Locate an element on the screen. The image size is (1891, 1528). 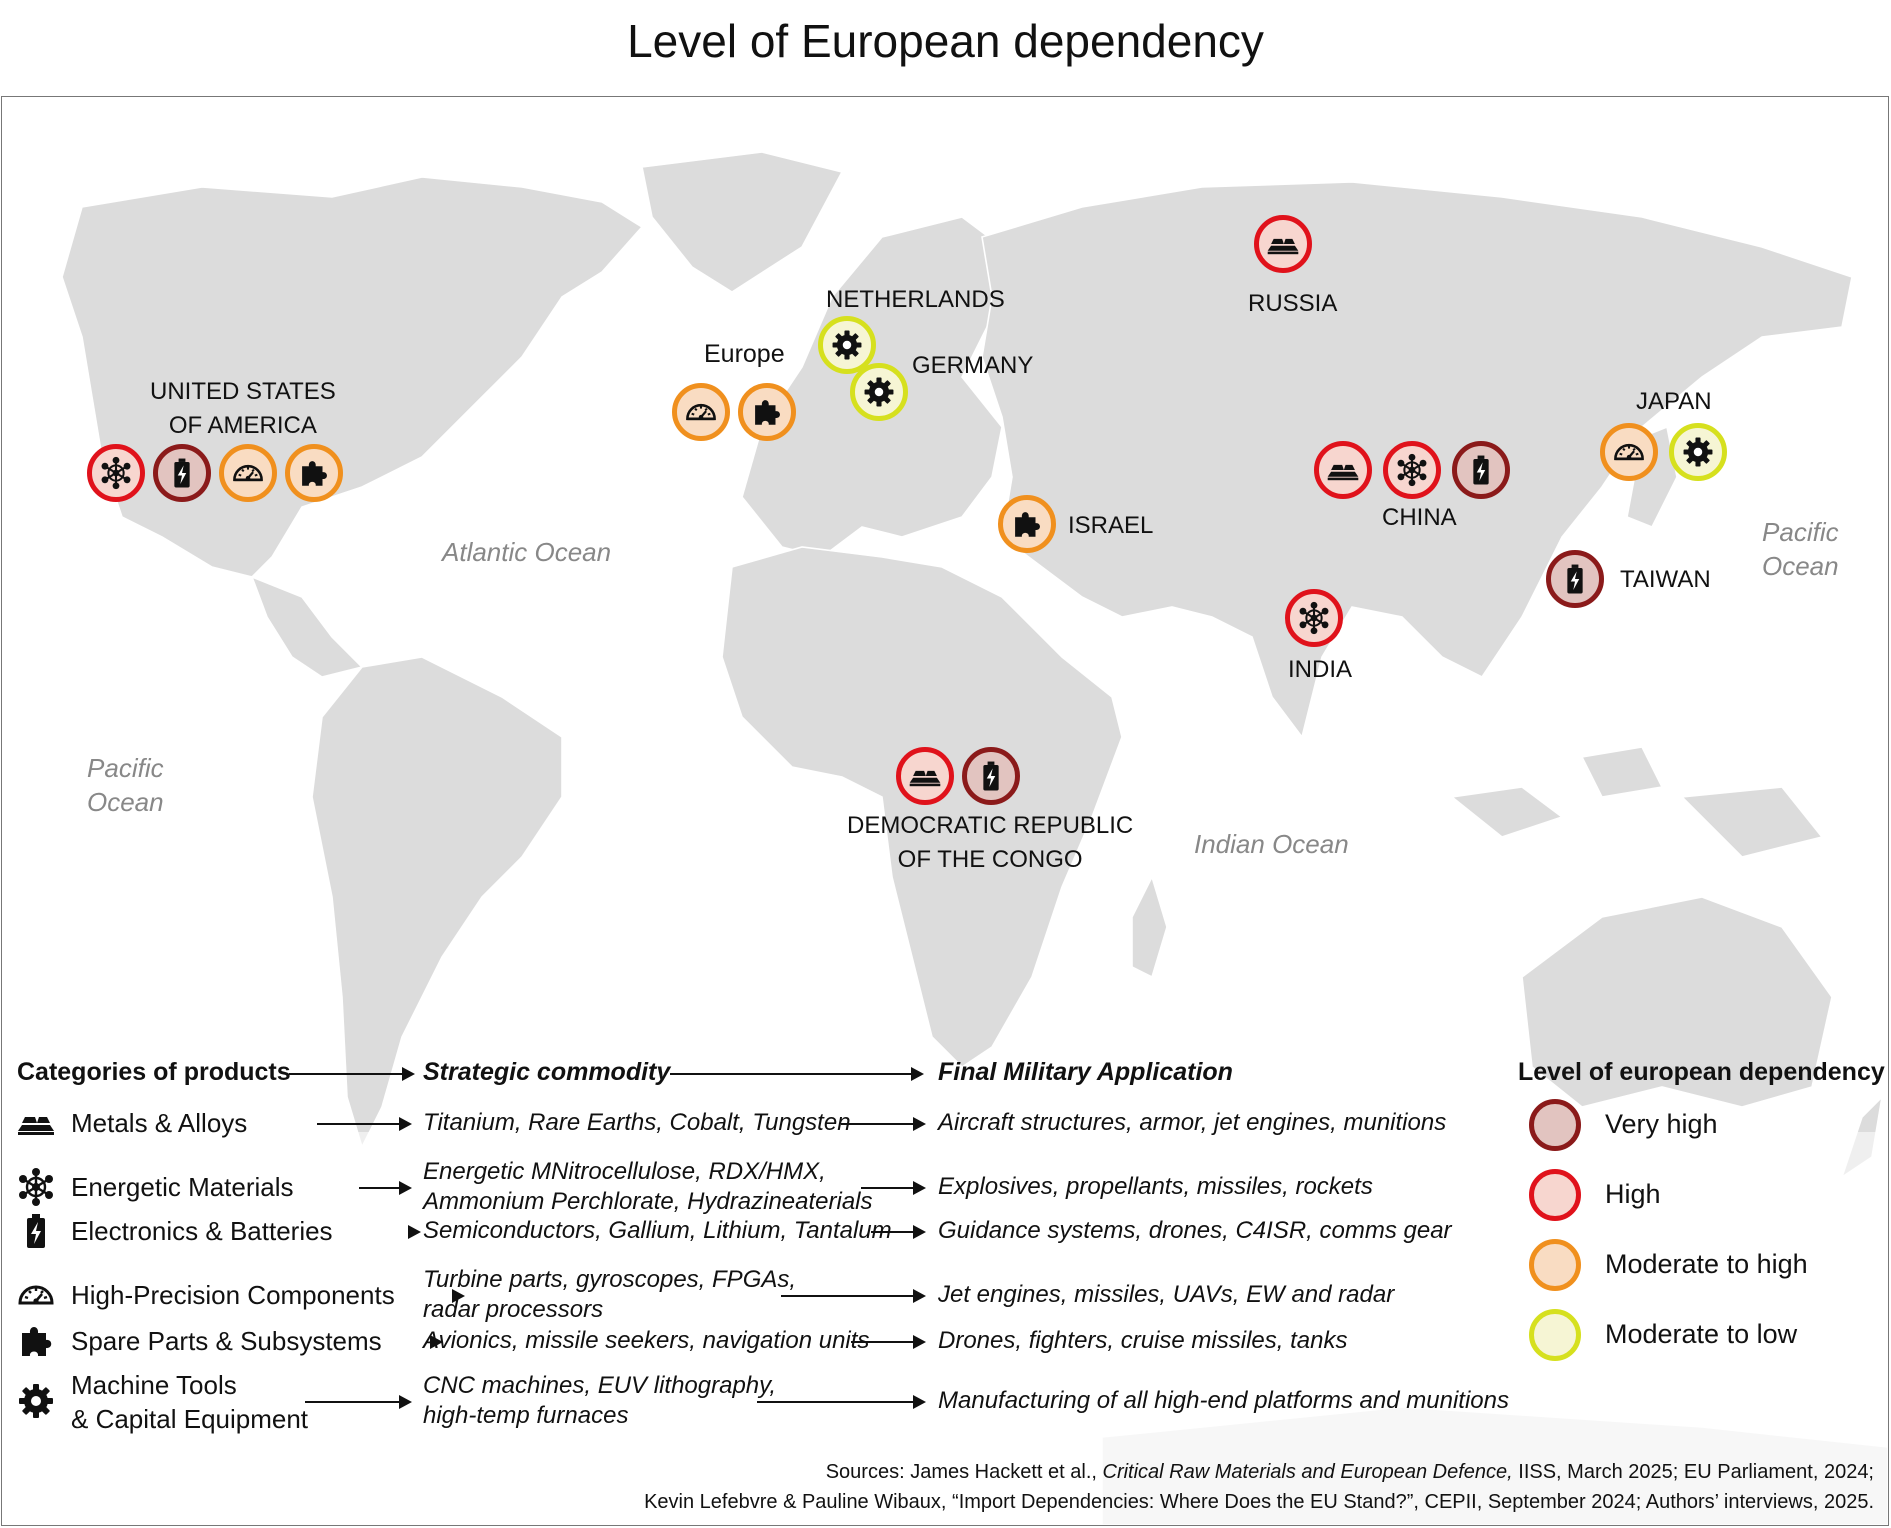
netherlands-label: NETHERLANDS is located at coordinates (915, 299).